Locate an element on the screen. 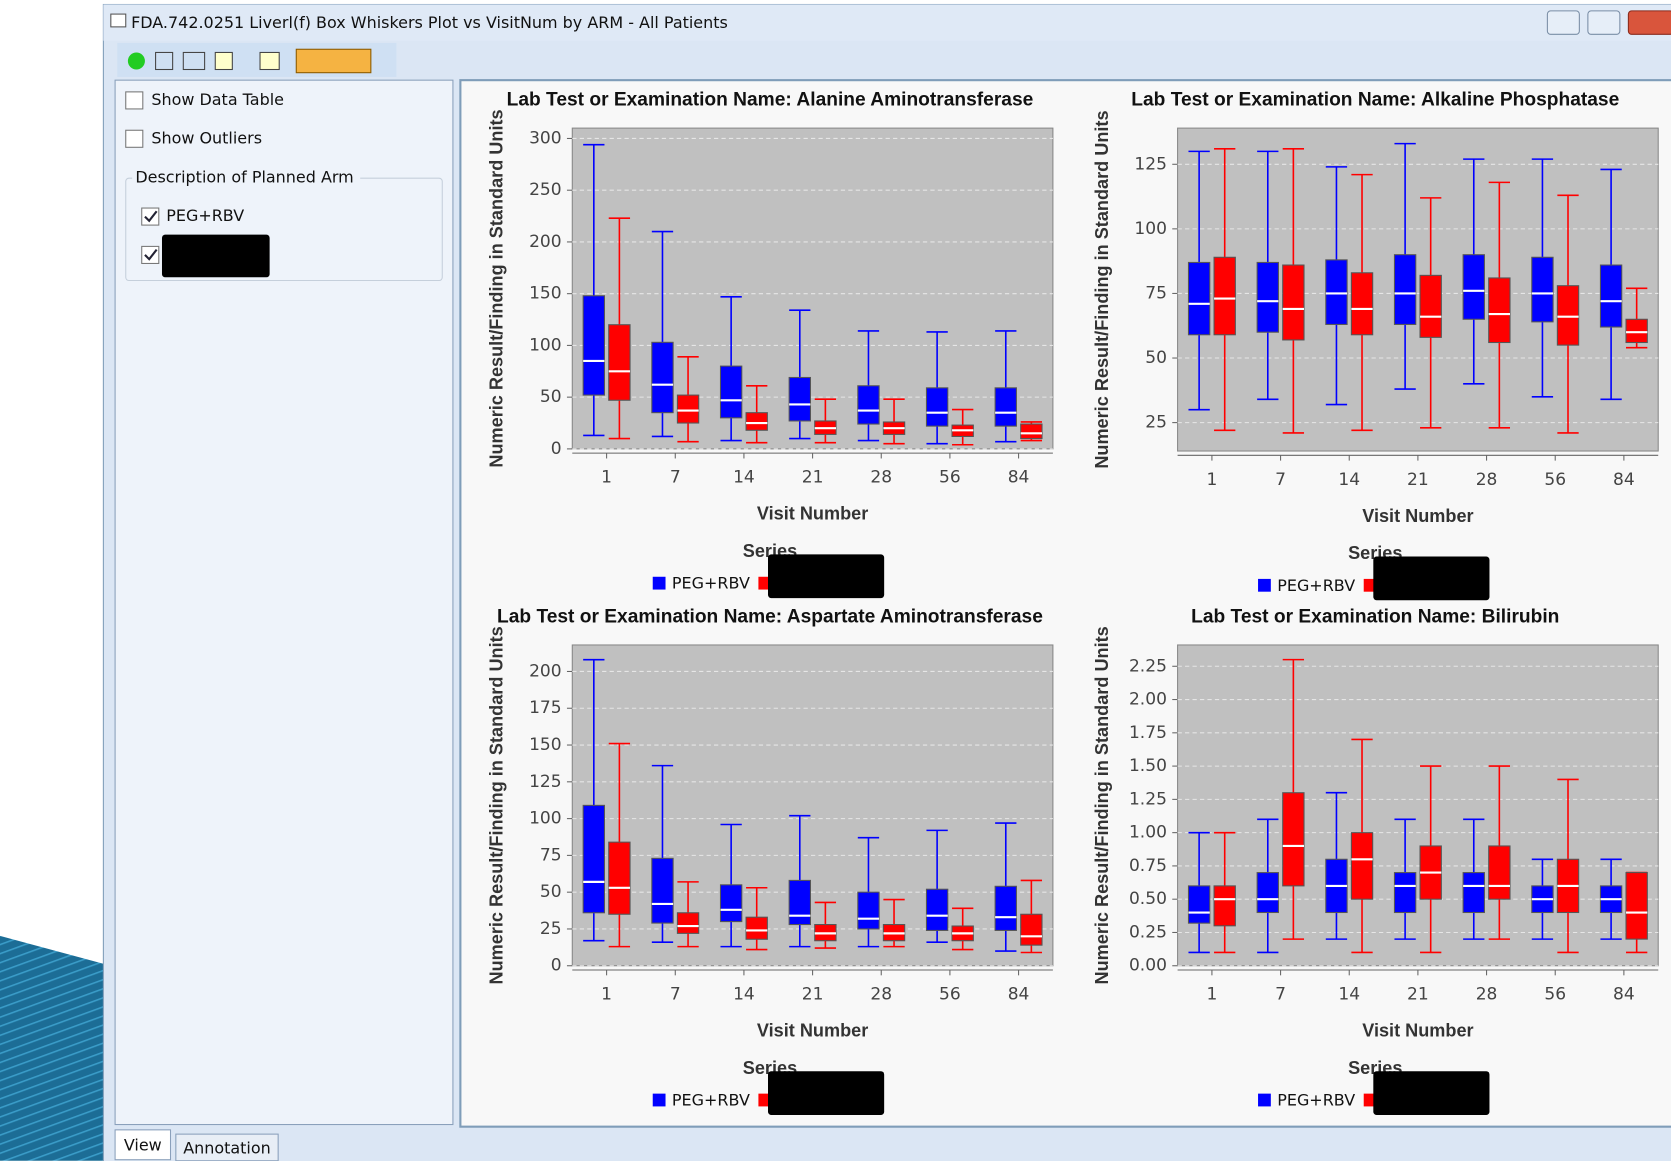 This screenshot has height=1165, width=1671. check-mark is located at coordinates (151, 254).